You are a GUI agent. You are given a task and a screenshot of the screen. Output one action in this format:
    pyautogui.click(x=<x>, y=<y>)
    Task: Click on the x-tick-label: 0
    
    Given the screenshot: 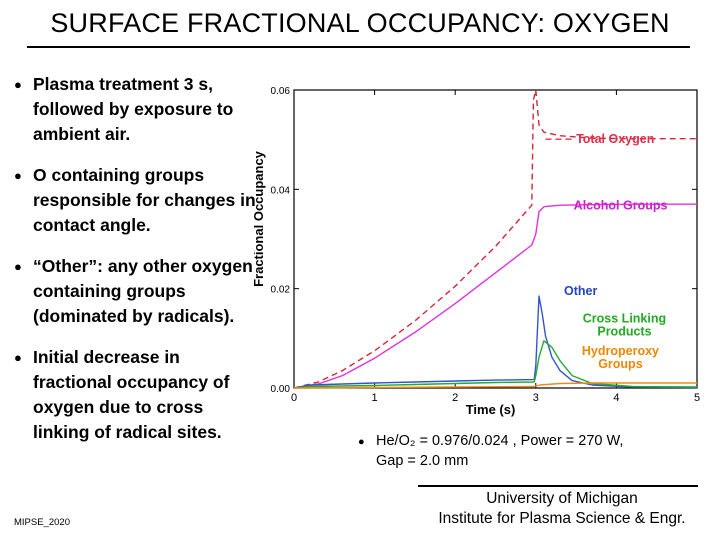 What is the action you would take?
    pyautogui.click(x=294, y=398)
    